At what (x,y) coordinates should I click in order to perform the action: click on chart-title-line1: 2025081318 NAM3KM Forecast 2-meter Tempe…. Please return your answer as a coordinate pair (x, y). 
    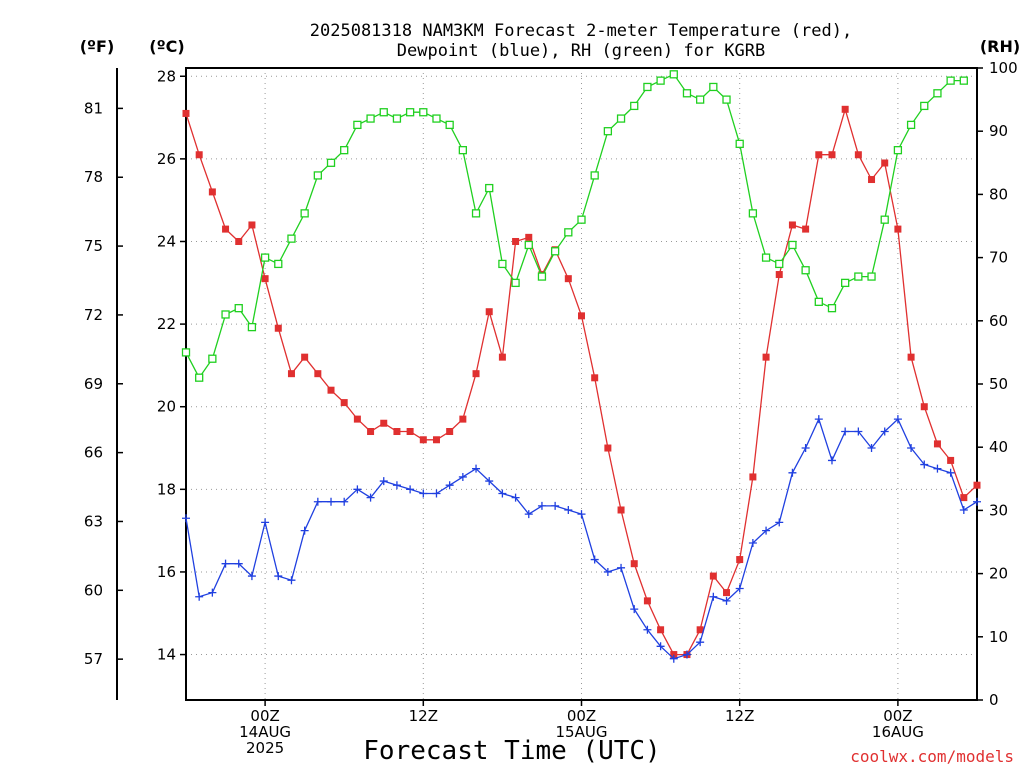
    Looking at the image, I should click on (581, 31).